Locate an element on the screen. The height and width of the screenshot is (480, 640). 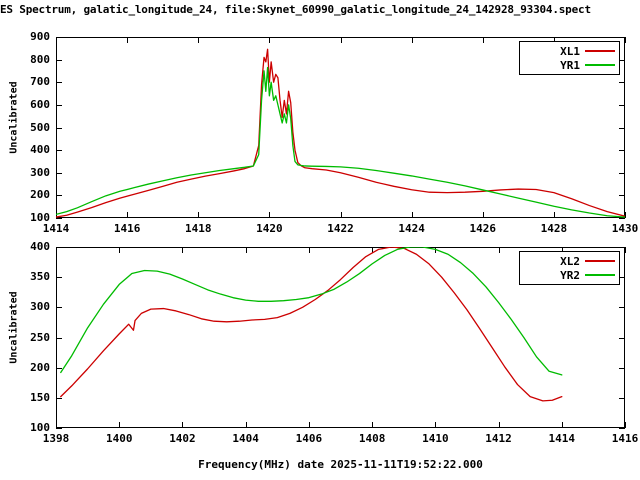
y-tick-label: 350 is located at coordinates (40, 277).